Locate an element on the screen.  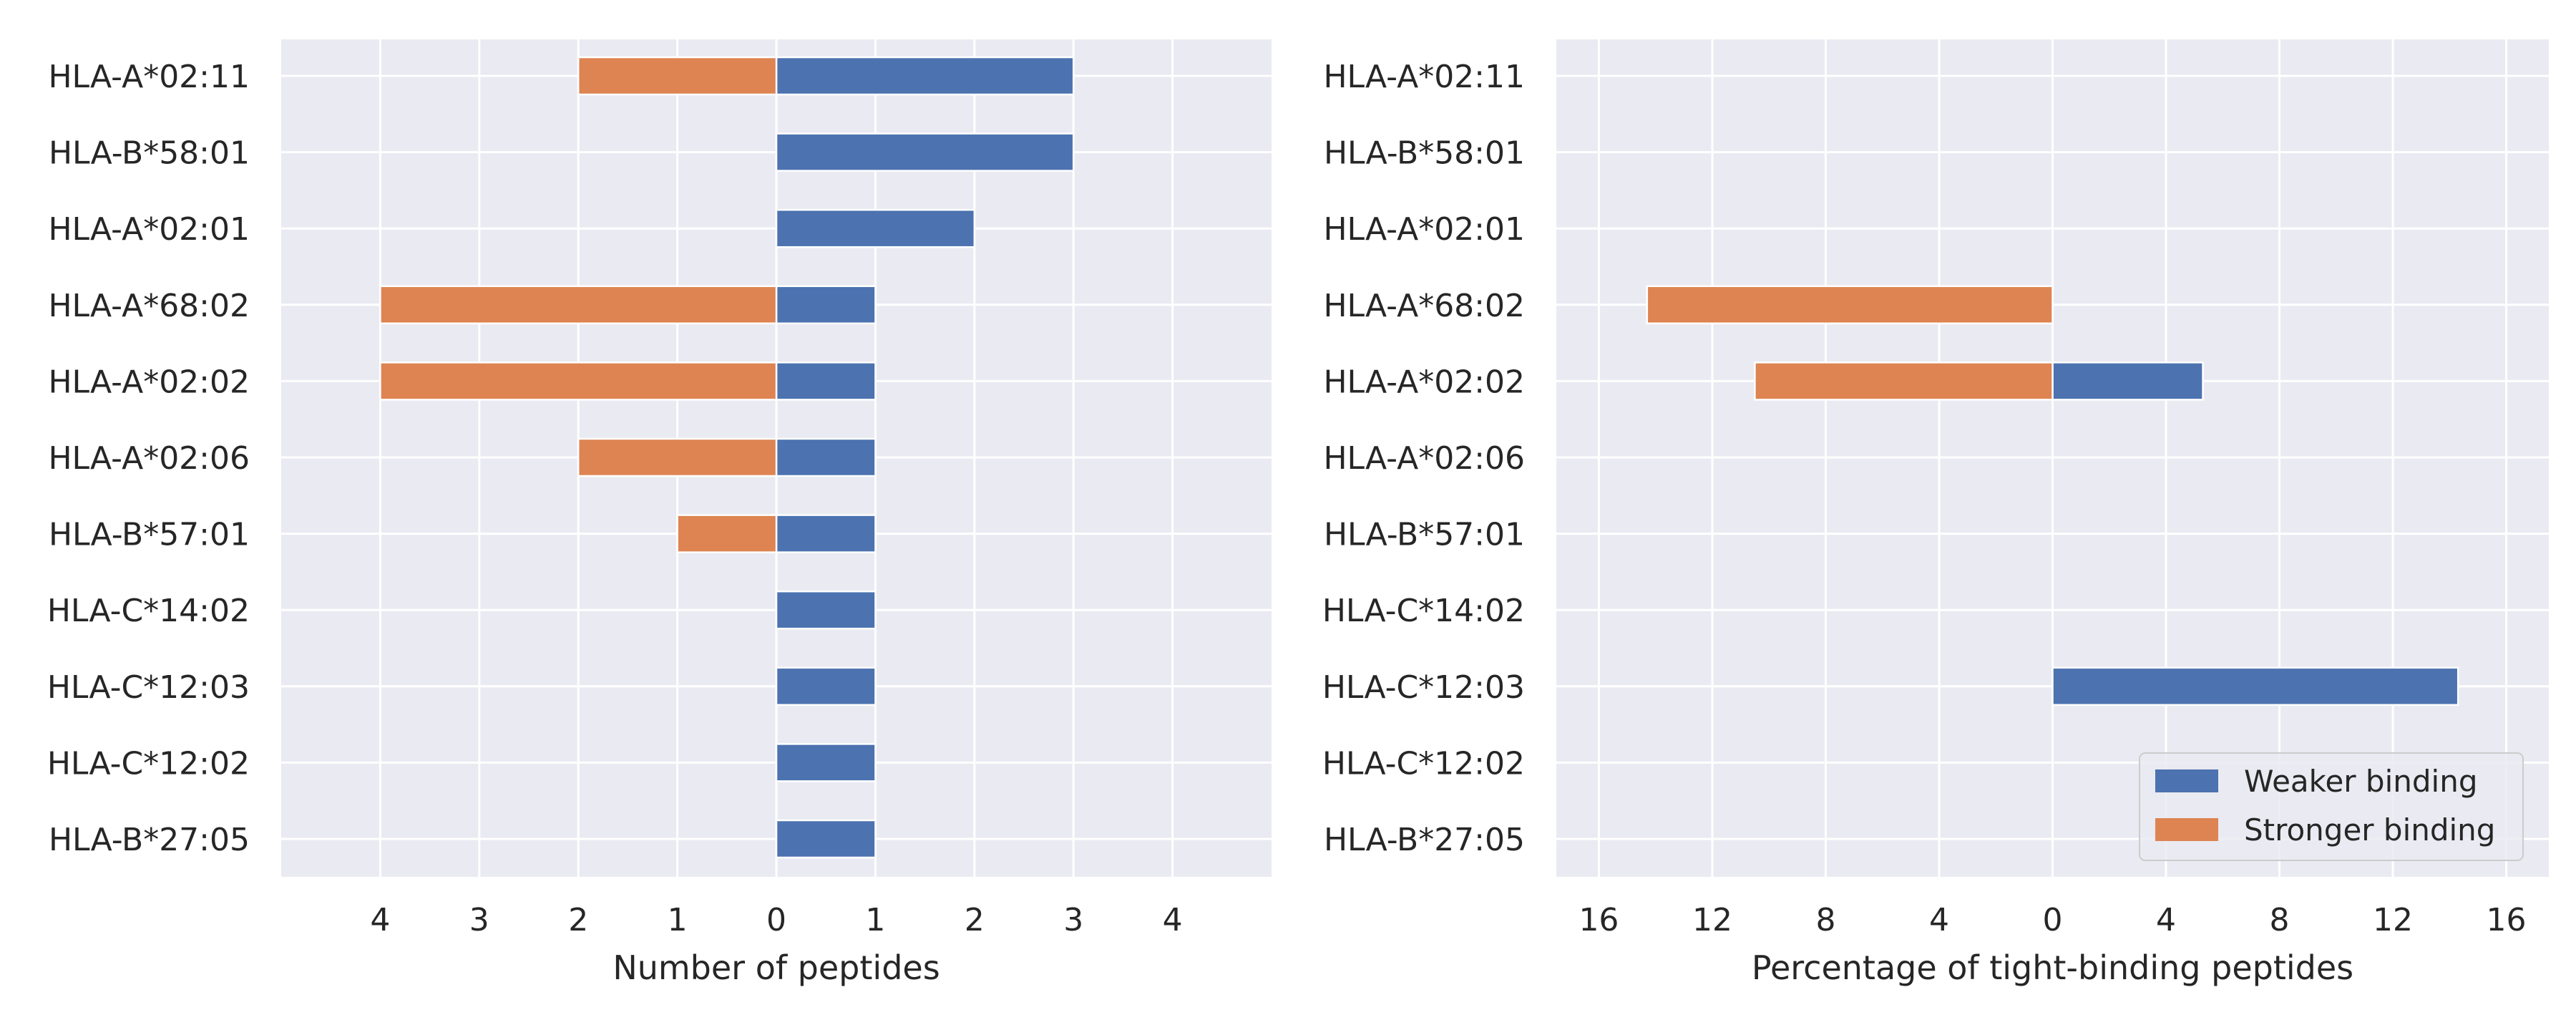
legend-swatch-weaker is located at coordinates (2186, 780).